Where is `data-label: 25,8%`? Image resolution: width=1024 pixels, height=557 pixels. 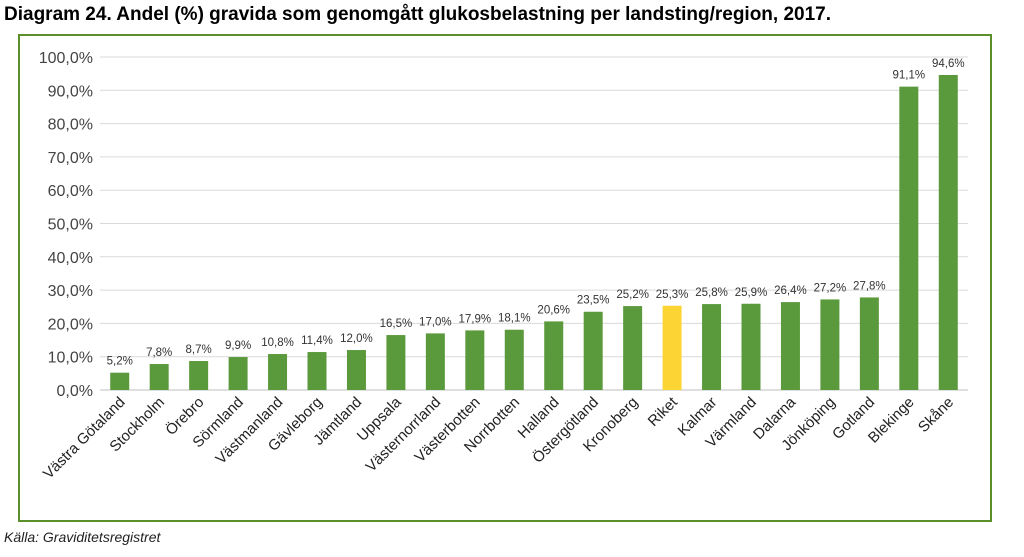
data-label: 25,8% is located at coordinates (711, 293).